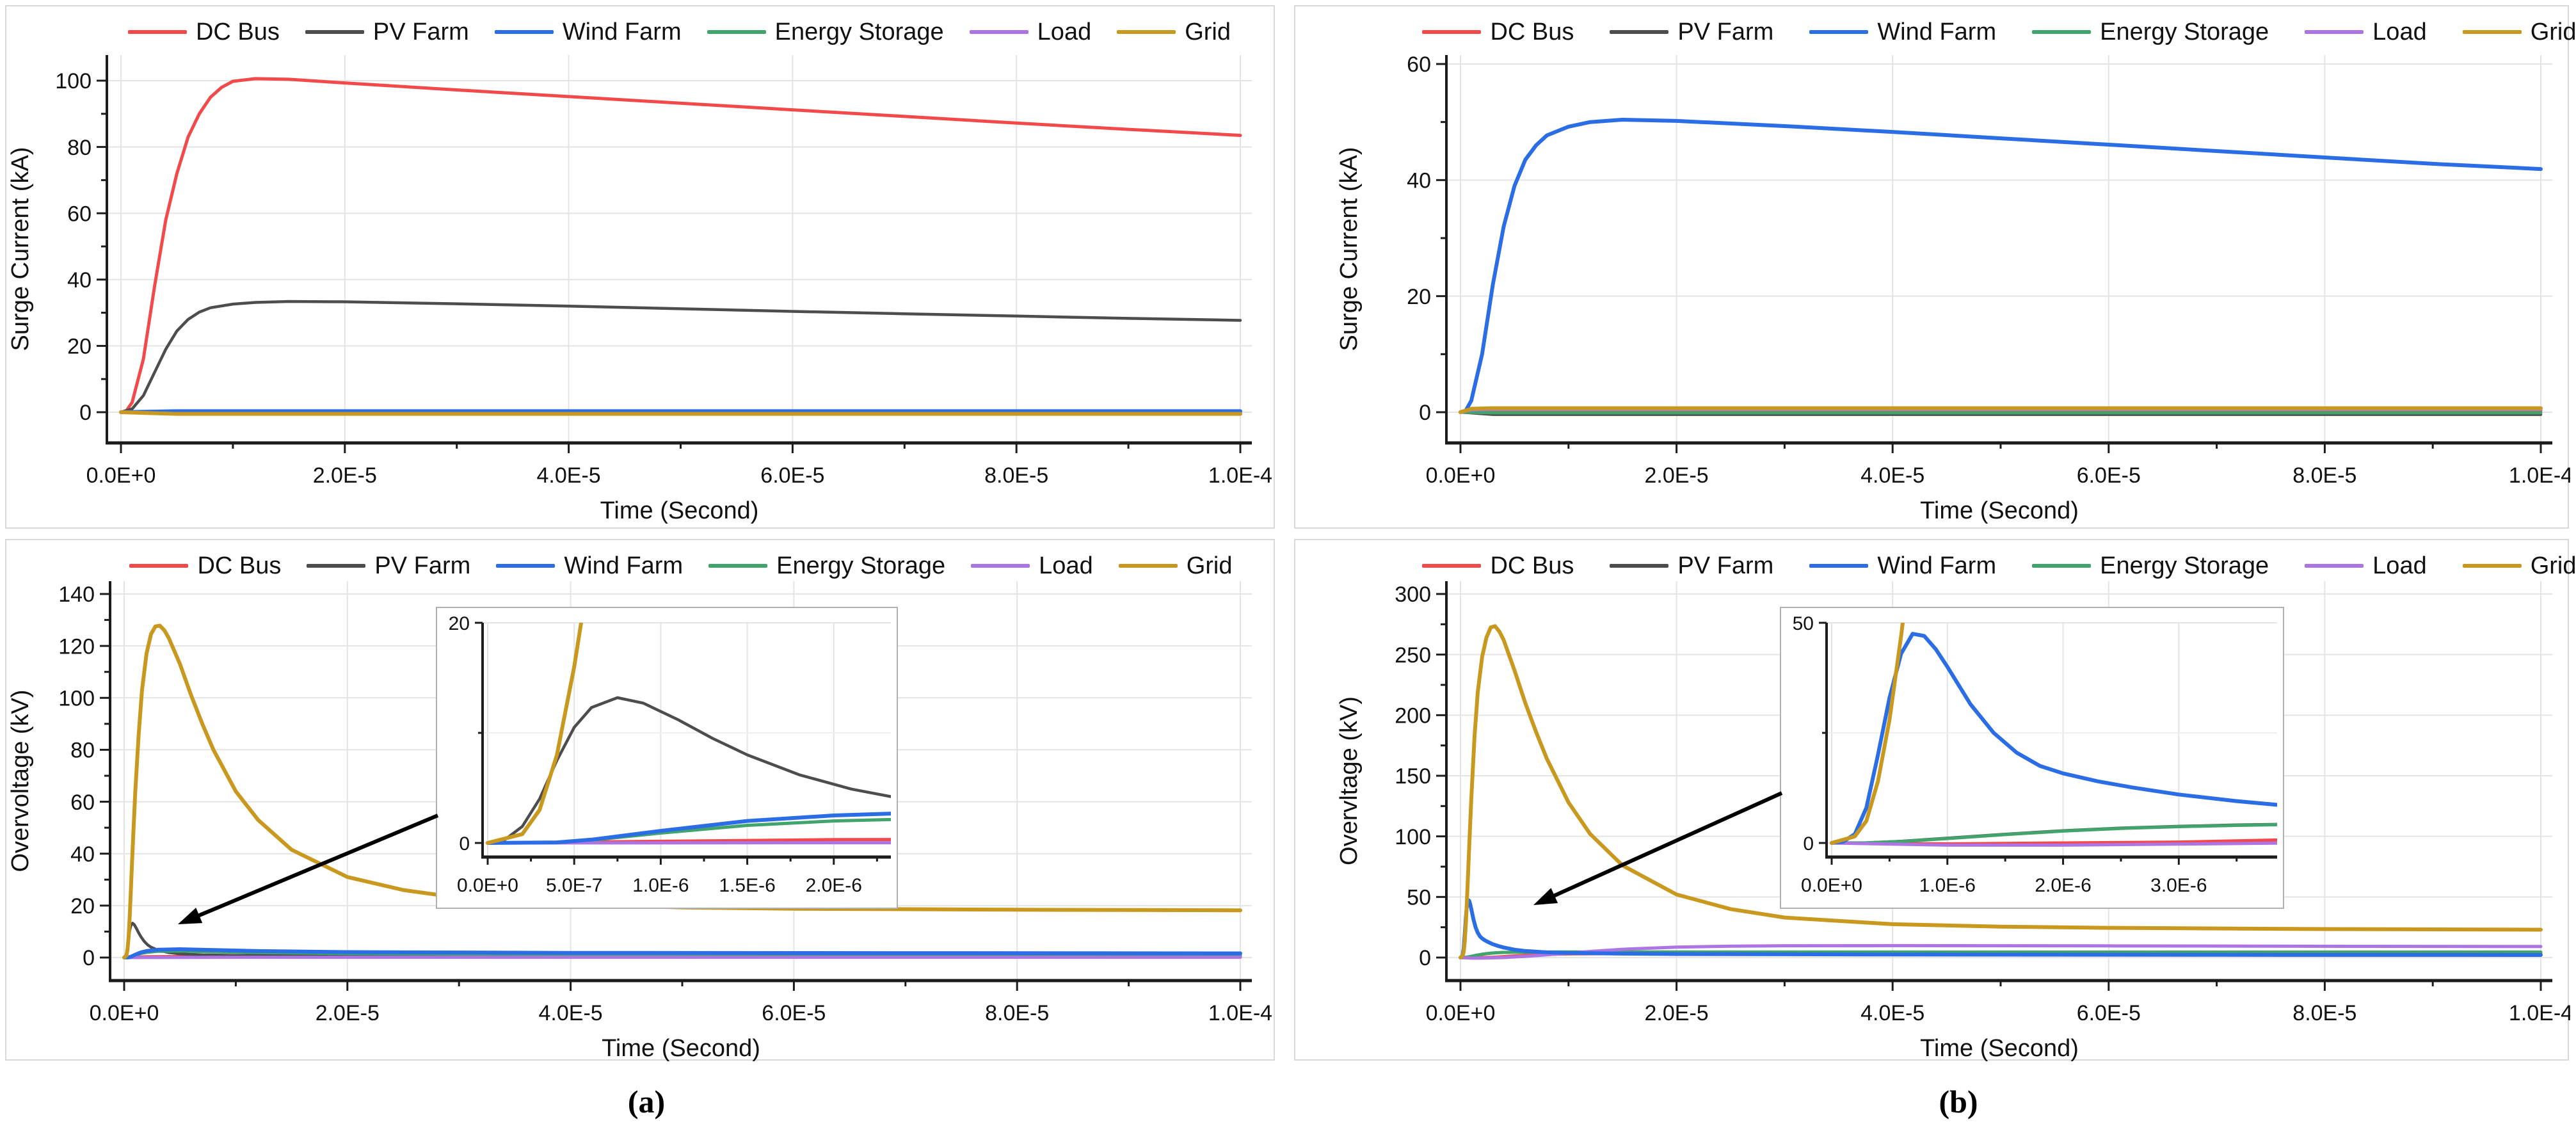  I want to click on y-tick-label: 120, so click(76, 646).